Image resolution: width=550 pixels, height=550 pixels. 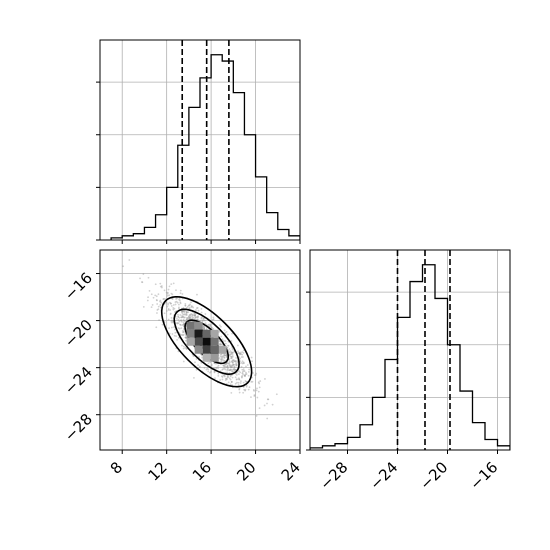 I want to click on histogram-y-x-tick-label: −16, so click(x=483, y=475).